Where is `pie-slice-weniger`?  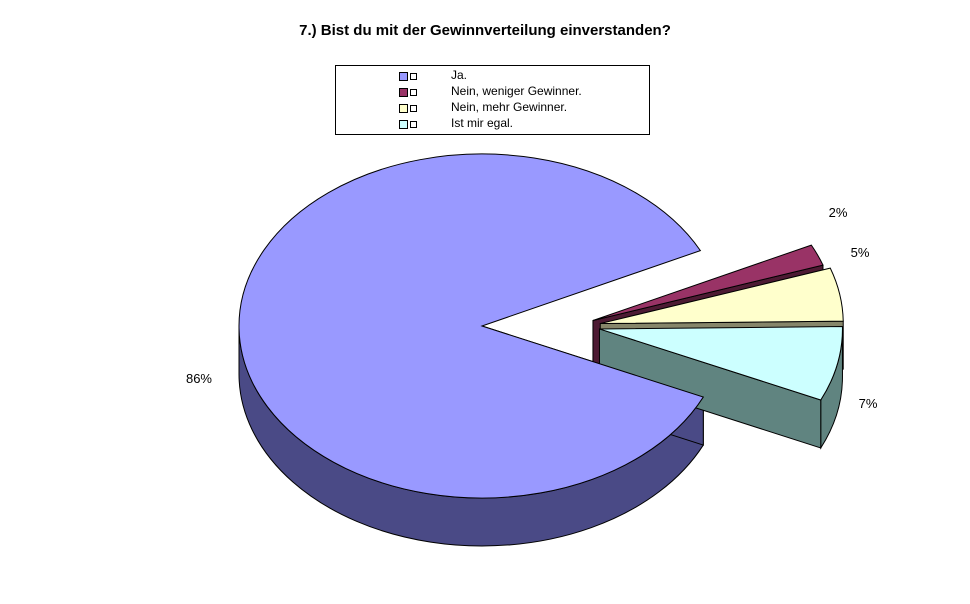 pie-slice-weniger is located at coordinates (708, 282).